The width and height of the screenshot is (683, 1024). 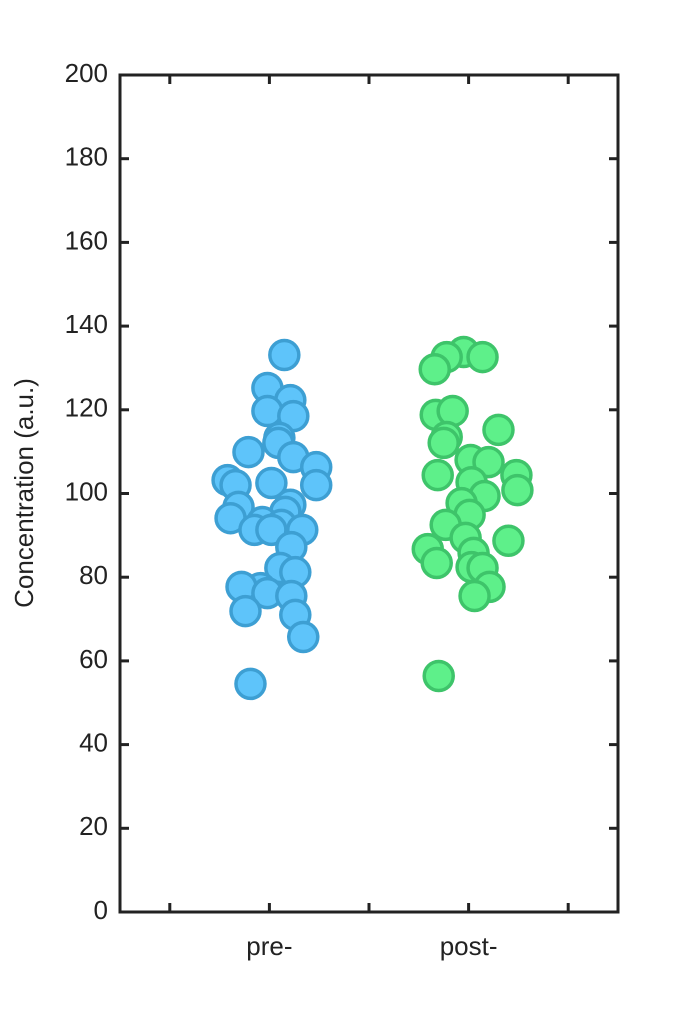 I want to click on y-tick-label: 180, so click(x=86, y=157).